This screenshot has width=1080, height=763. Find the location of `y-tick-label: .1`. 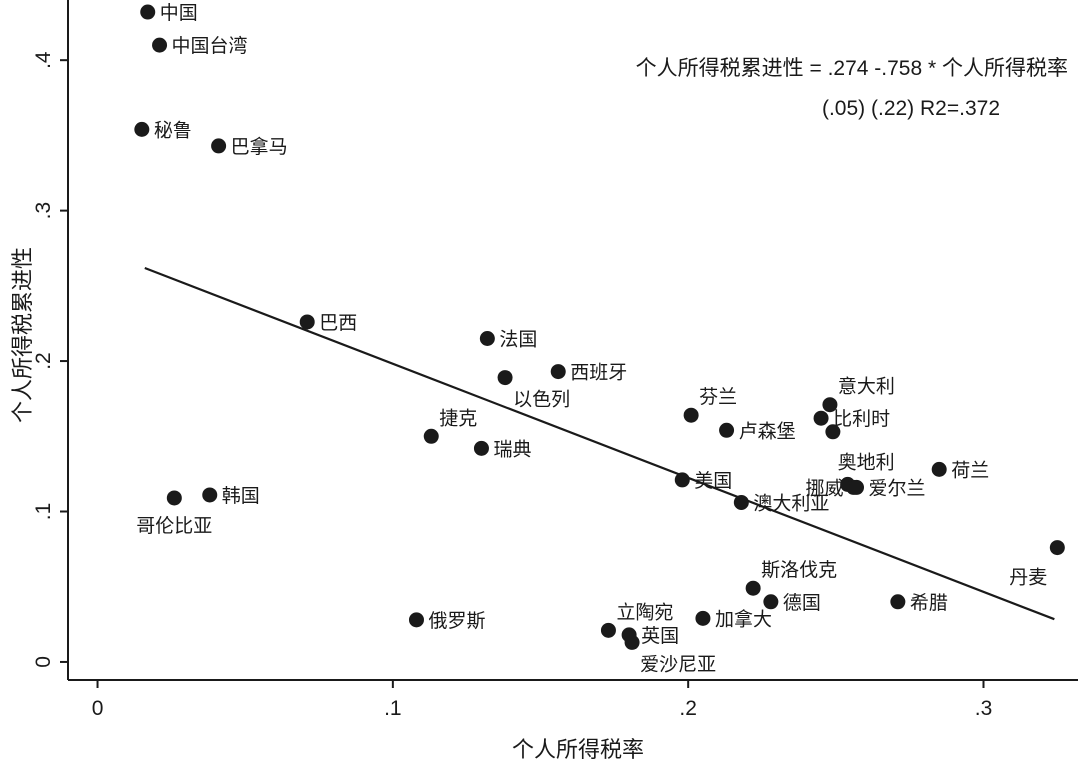

y-tick-label: .1 is located at coordinates (43, 512).